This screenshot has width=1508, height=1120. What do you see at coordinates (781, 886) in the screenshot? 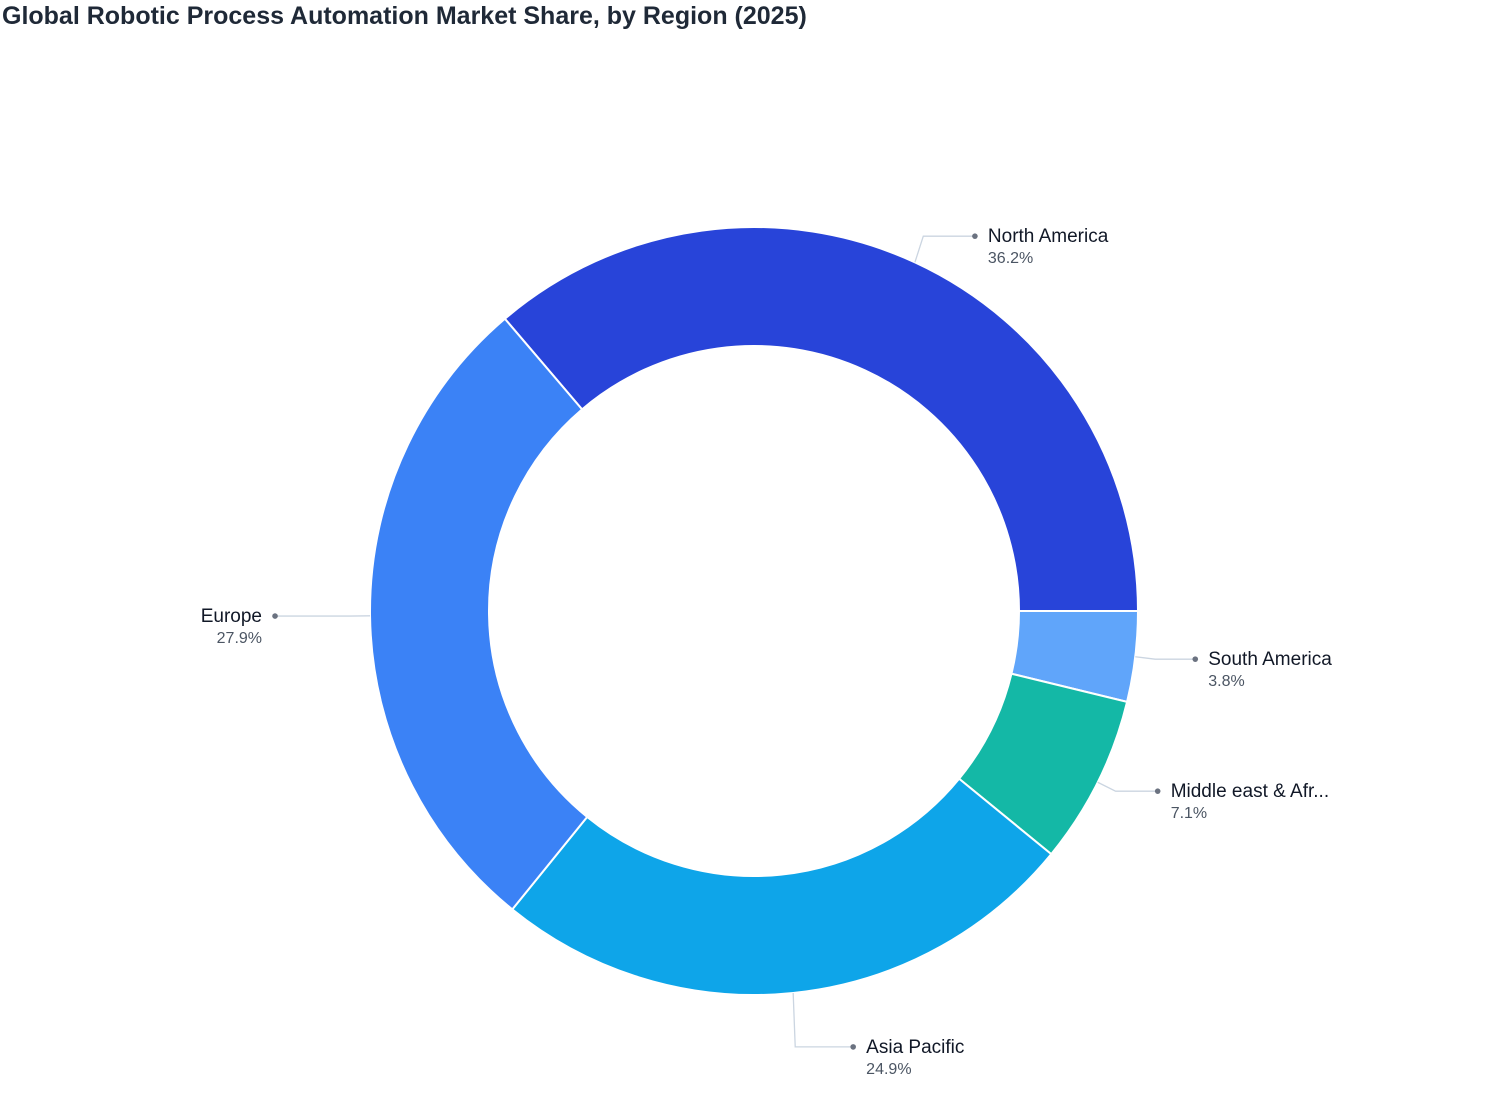
I see `slice-asia-pacific` at bounding box center [781, 886].